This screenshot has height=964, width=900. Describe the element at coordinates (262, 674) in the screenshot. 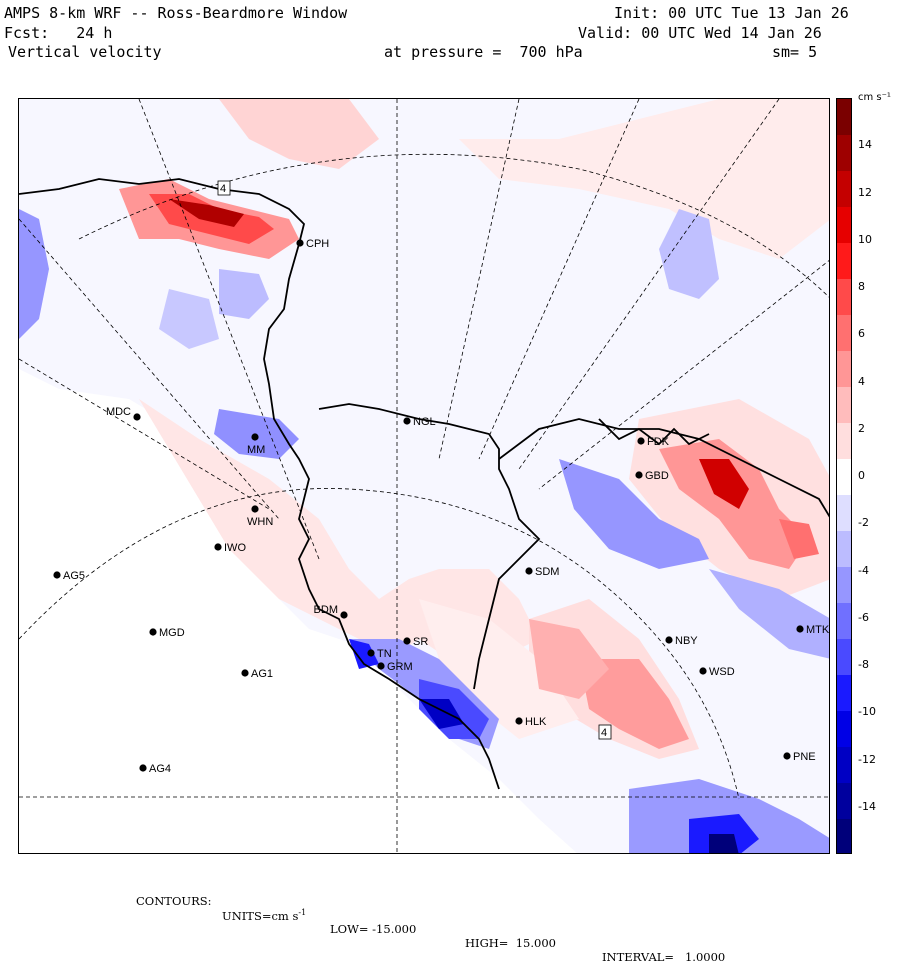

I see `station-label: AG1` at that location.